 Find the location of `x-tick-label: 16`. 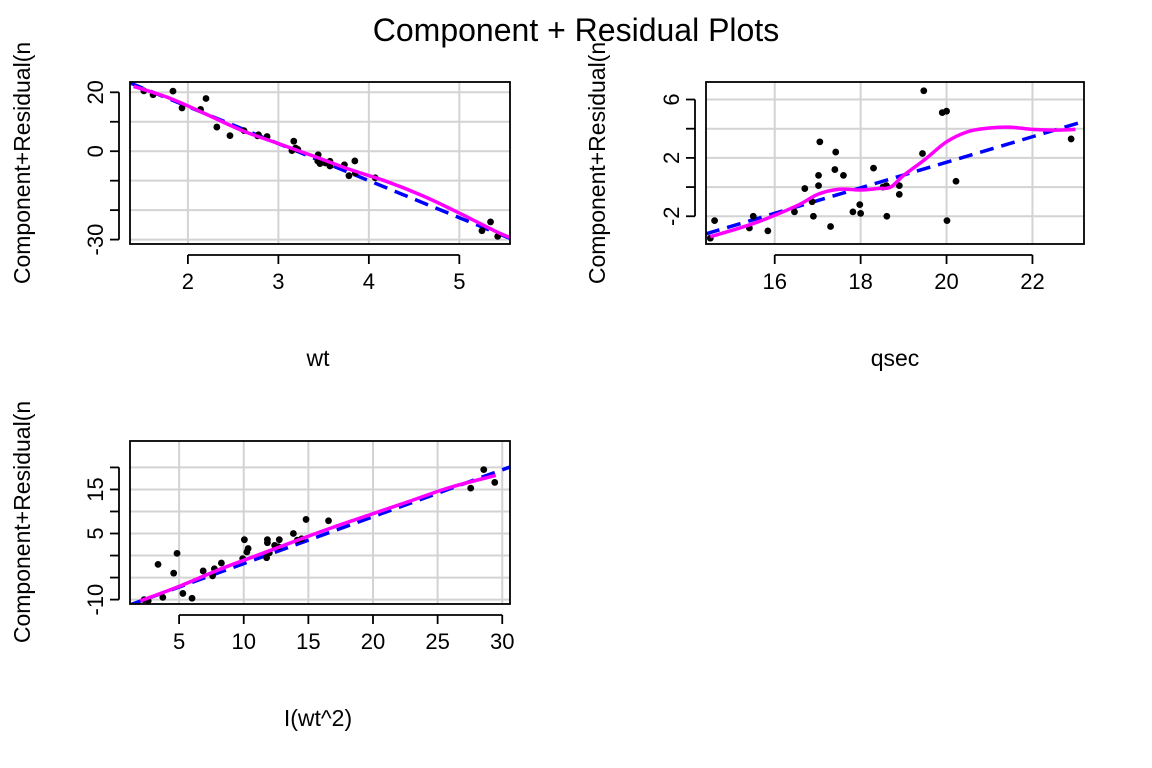

x-tick-label: 16 is located at coordinates (774, 281).